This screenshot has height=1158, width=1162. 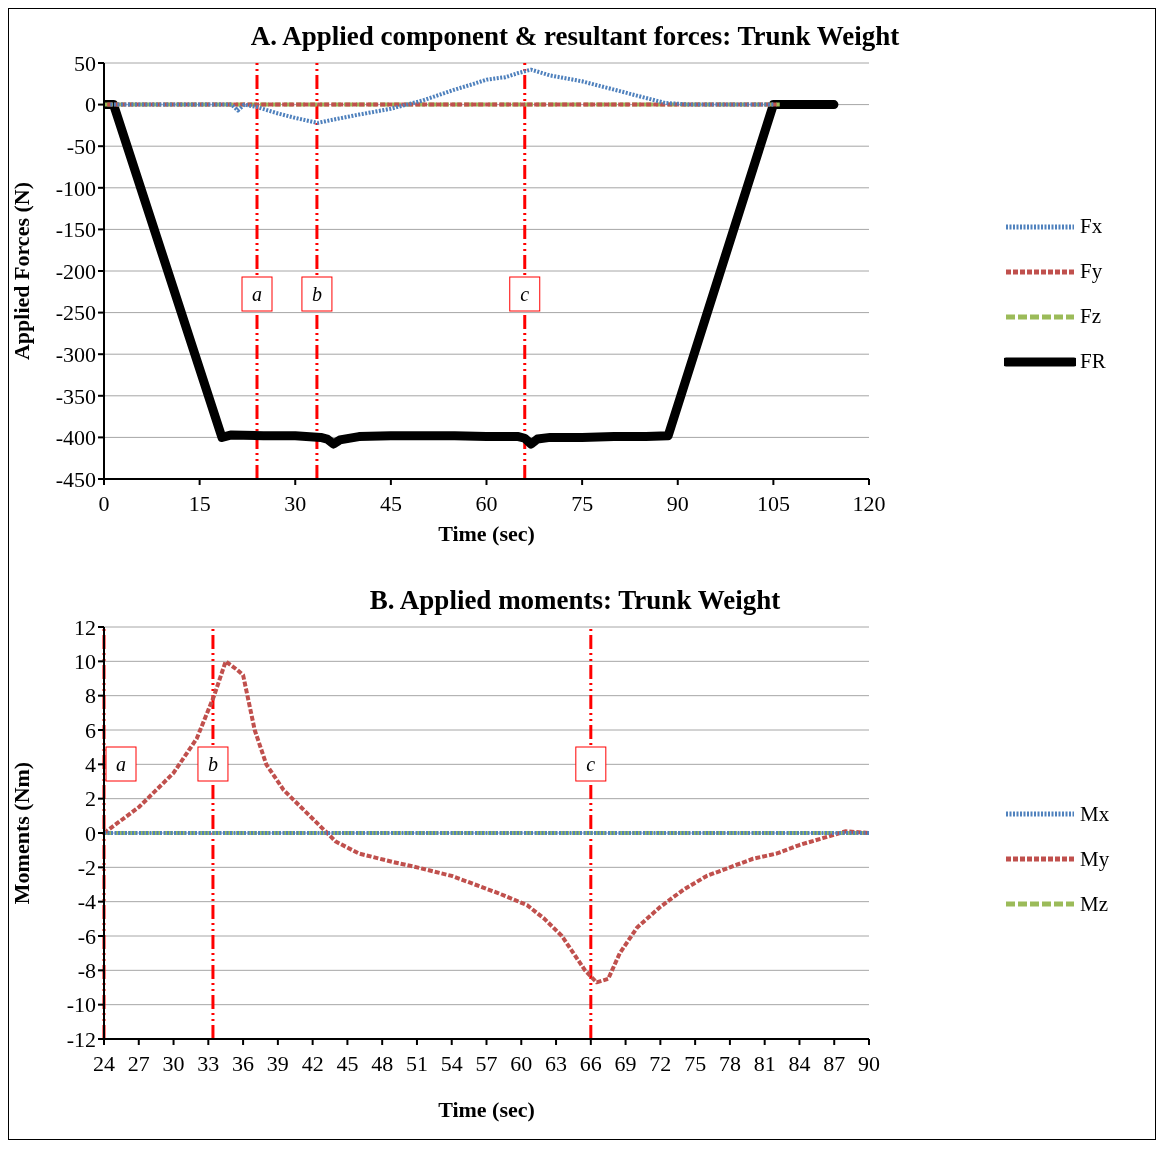 What do you see at coordinates (1091, 226) in the screenshot?
I see `legend-label: Fx` at bounding box center [1091, 226].